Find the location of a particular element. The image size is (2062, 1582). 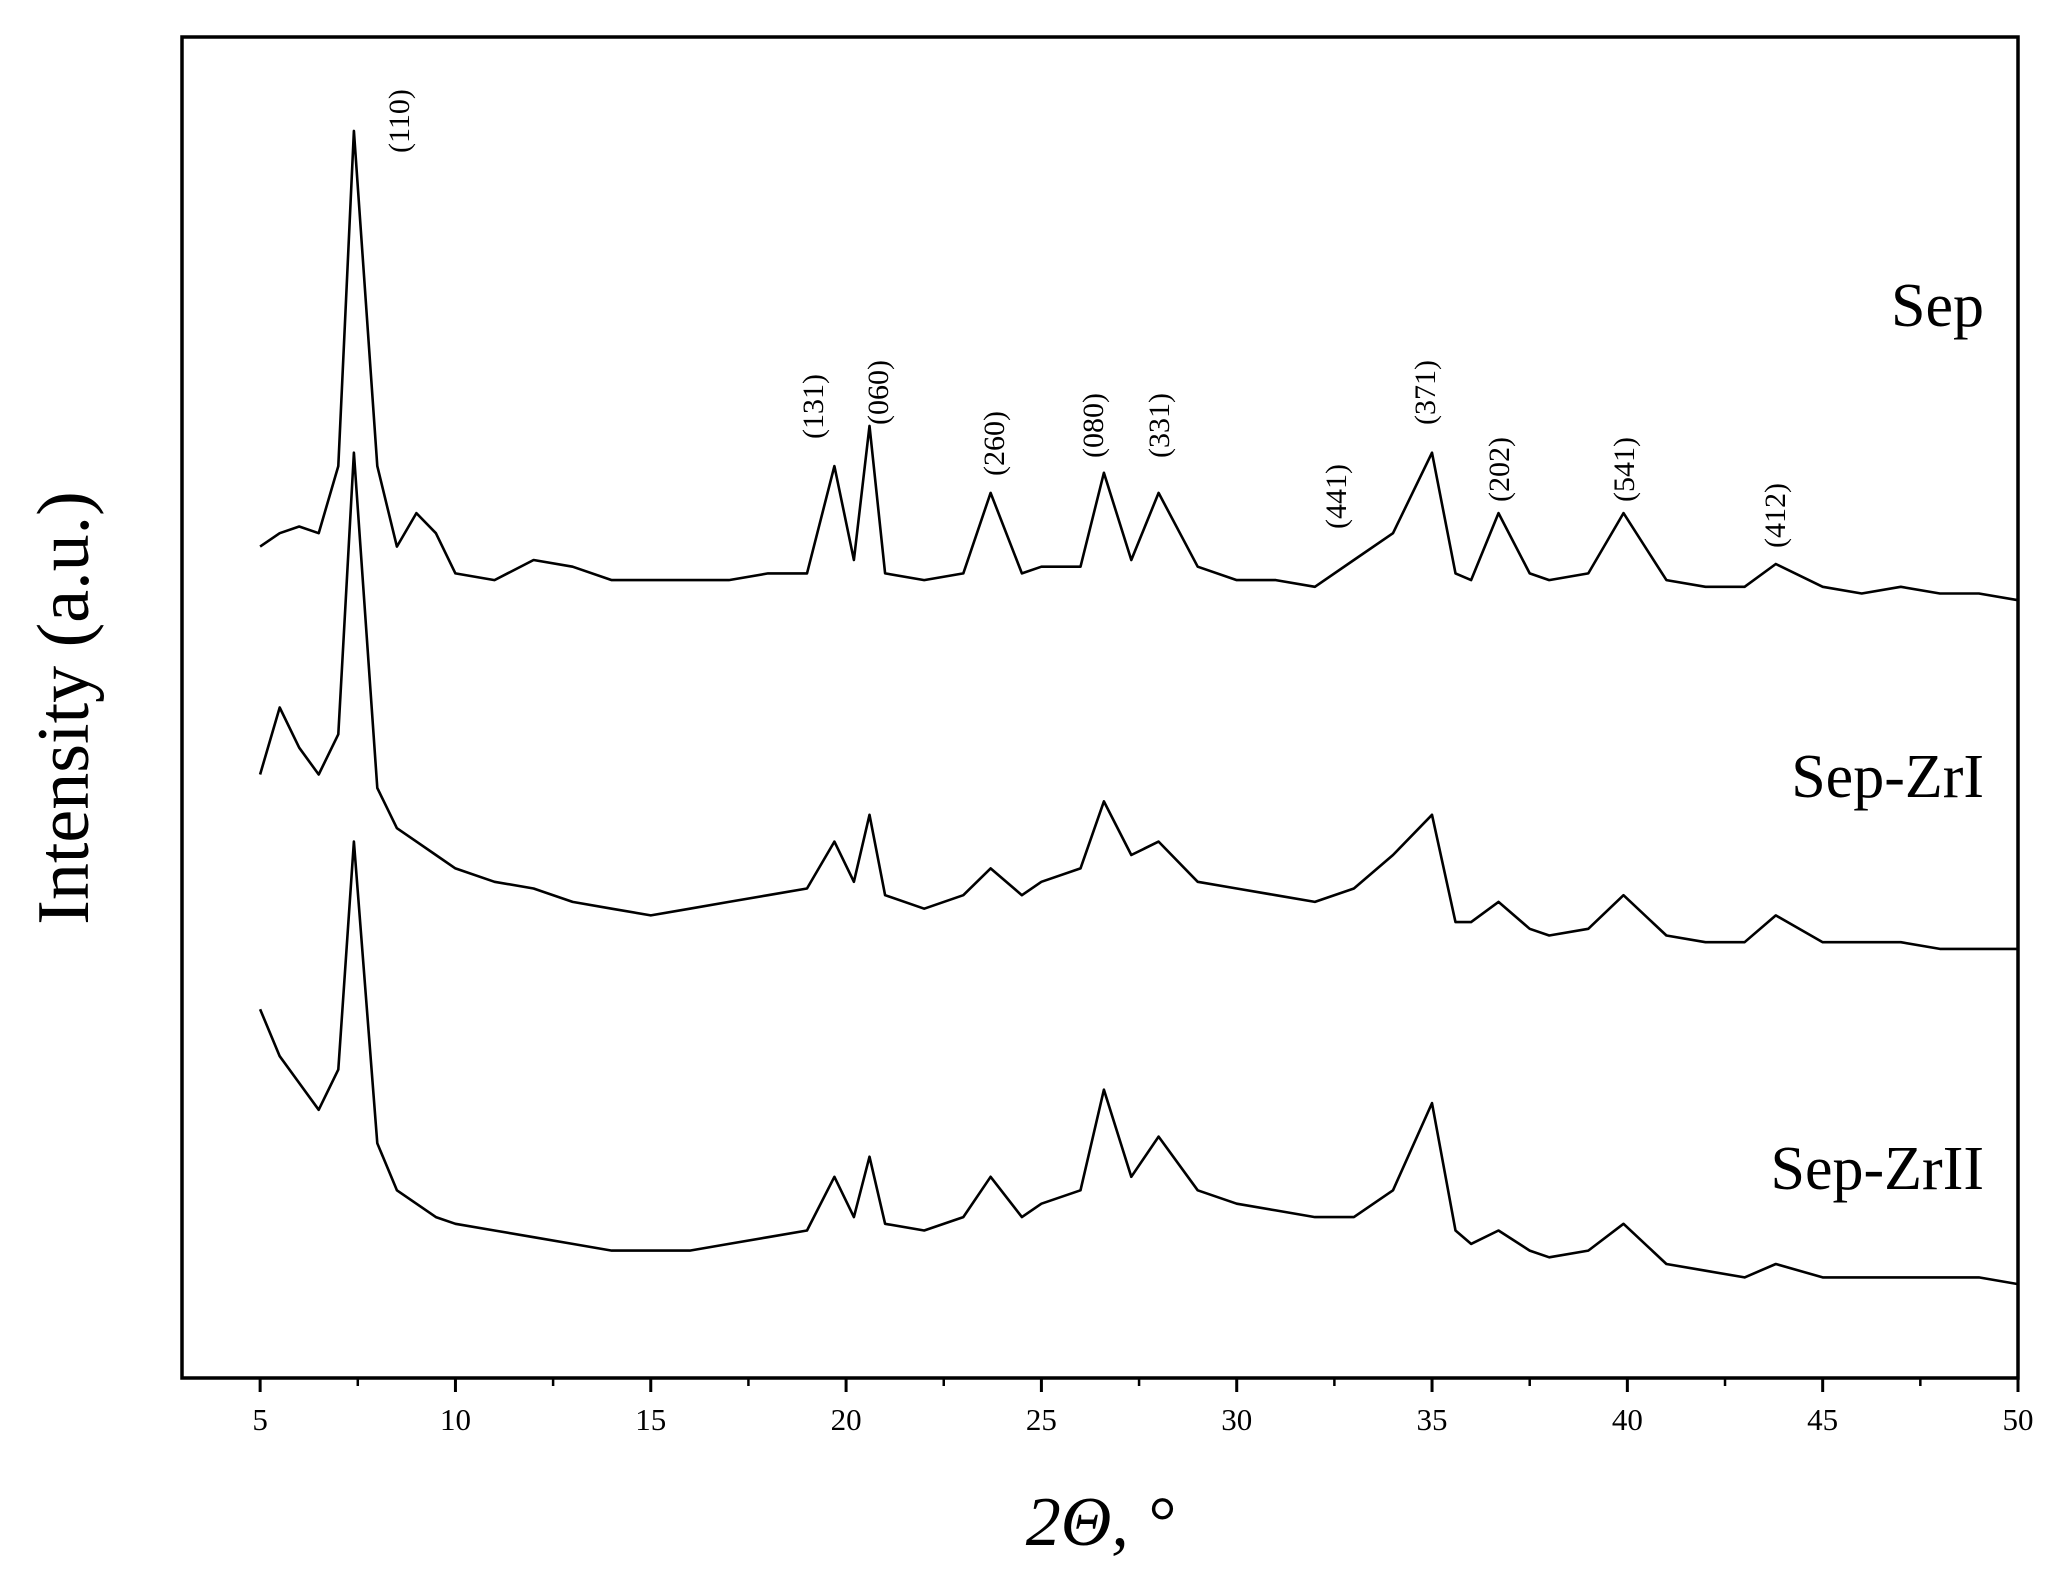

peak-label: (412) is located at coordinates (1775, 515).